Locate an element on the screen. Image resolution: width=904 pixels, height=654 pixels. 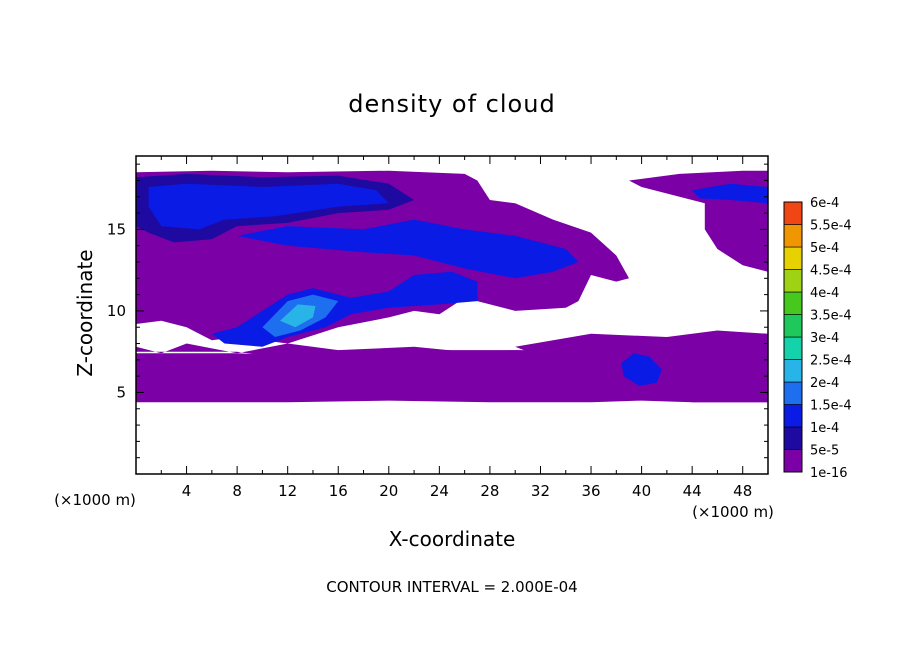
x-tick-label-24: 24 is located at coordinates (439, 491).